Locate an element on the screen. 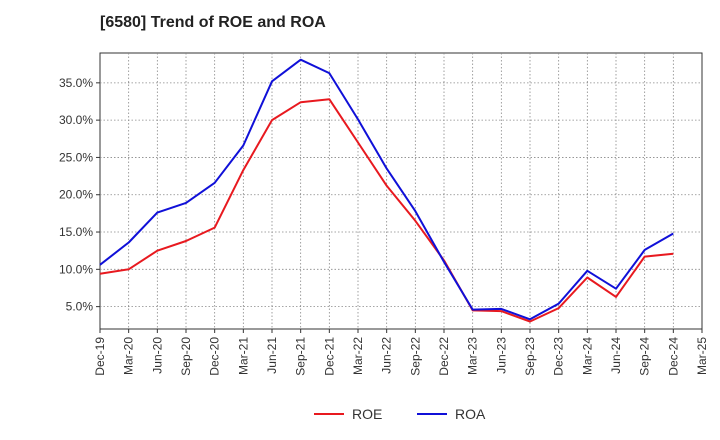 Image resolution: width=720 pixels, height=440 pixels. x-tick-label: Dec-19 is located at coordinates (100, 356).